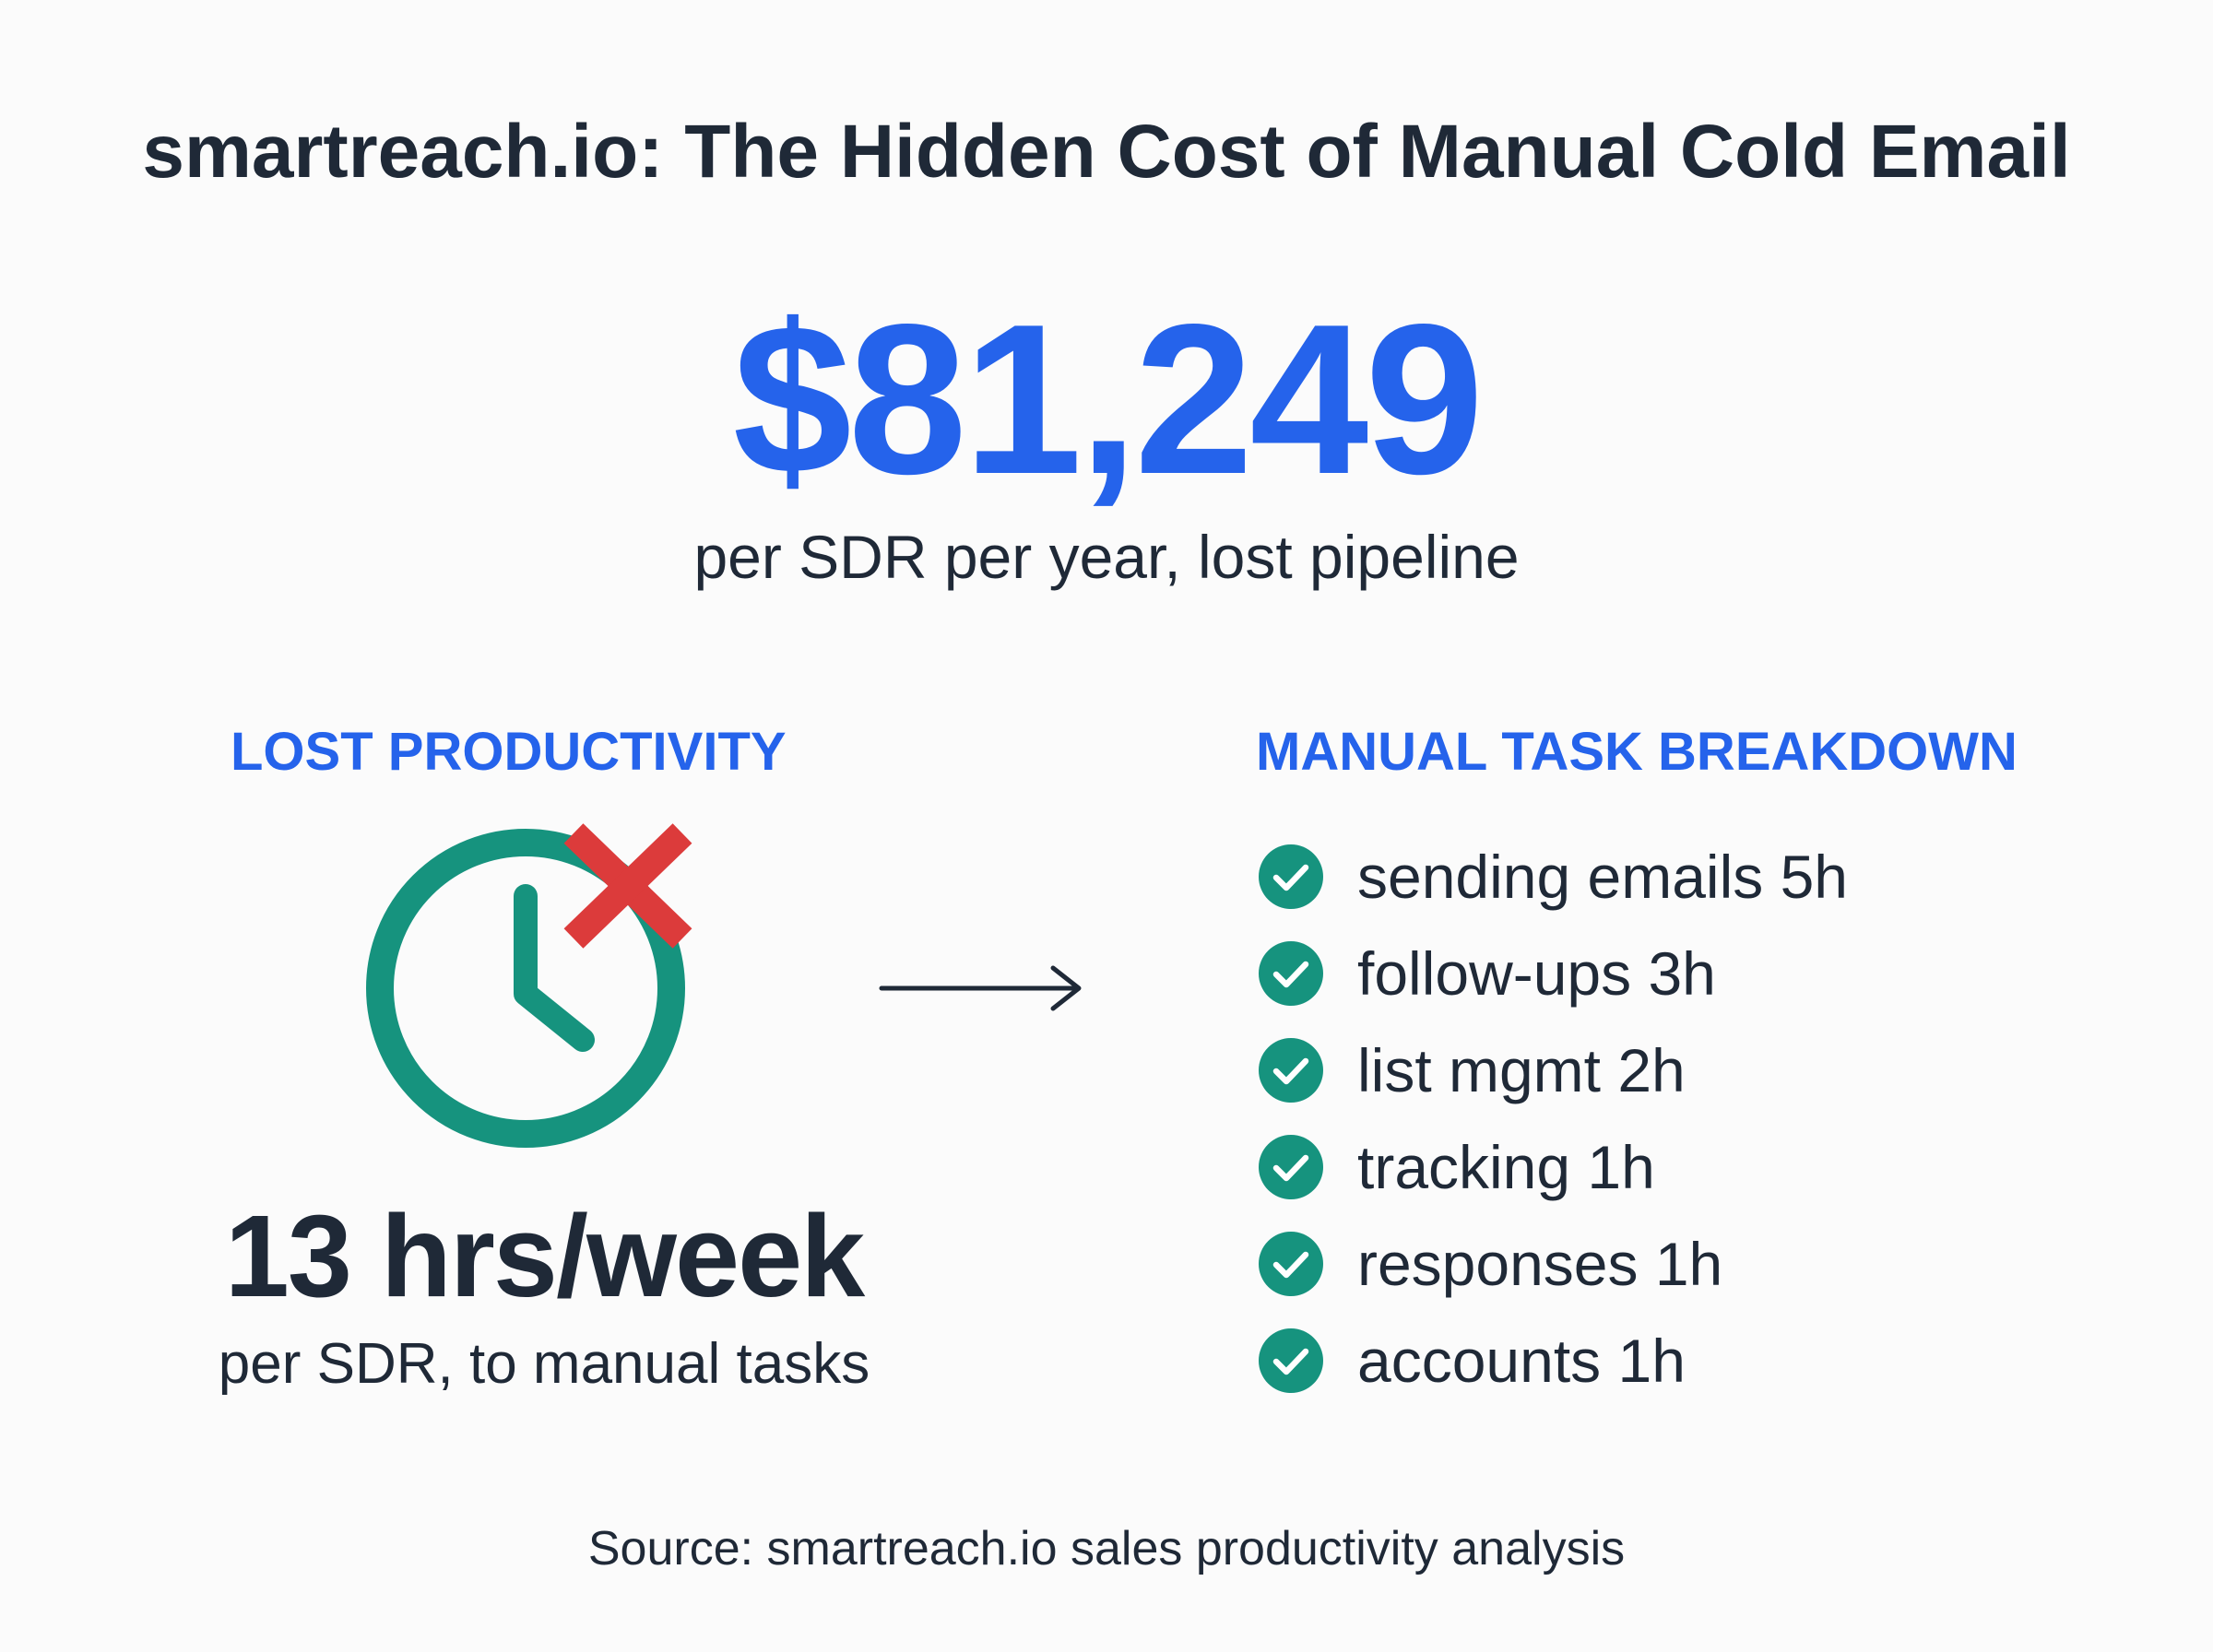 Image resolution: width=2213 pixels, height=1652 pixels. I want to click on hours-per-week-caption: per SDR, to manual tasks, so click(544, 1364).